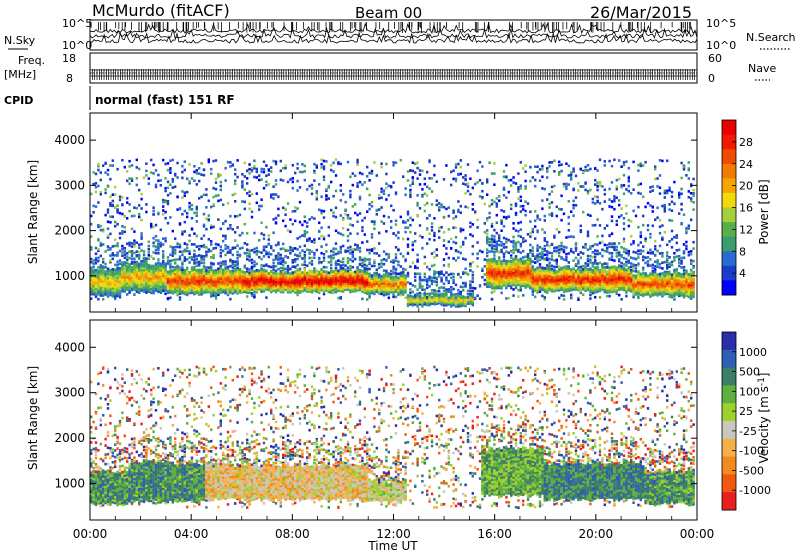 The image size is (800, 554). I want to click on freq-panel-frame, so click(393, 68).